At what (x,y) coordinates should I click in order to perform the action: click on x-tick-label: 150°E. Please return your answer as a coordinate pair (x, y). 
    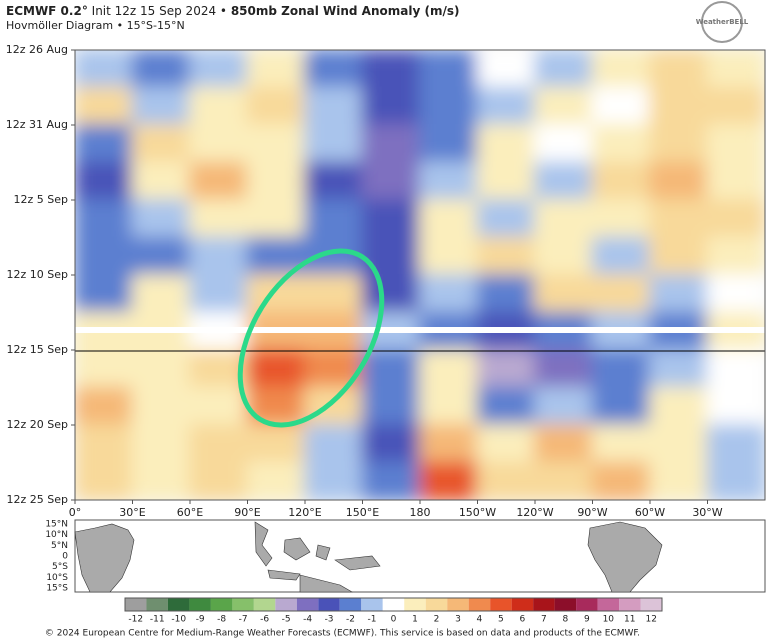
    Looking at the image, I should click on (362, 512).